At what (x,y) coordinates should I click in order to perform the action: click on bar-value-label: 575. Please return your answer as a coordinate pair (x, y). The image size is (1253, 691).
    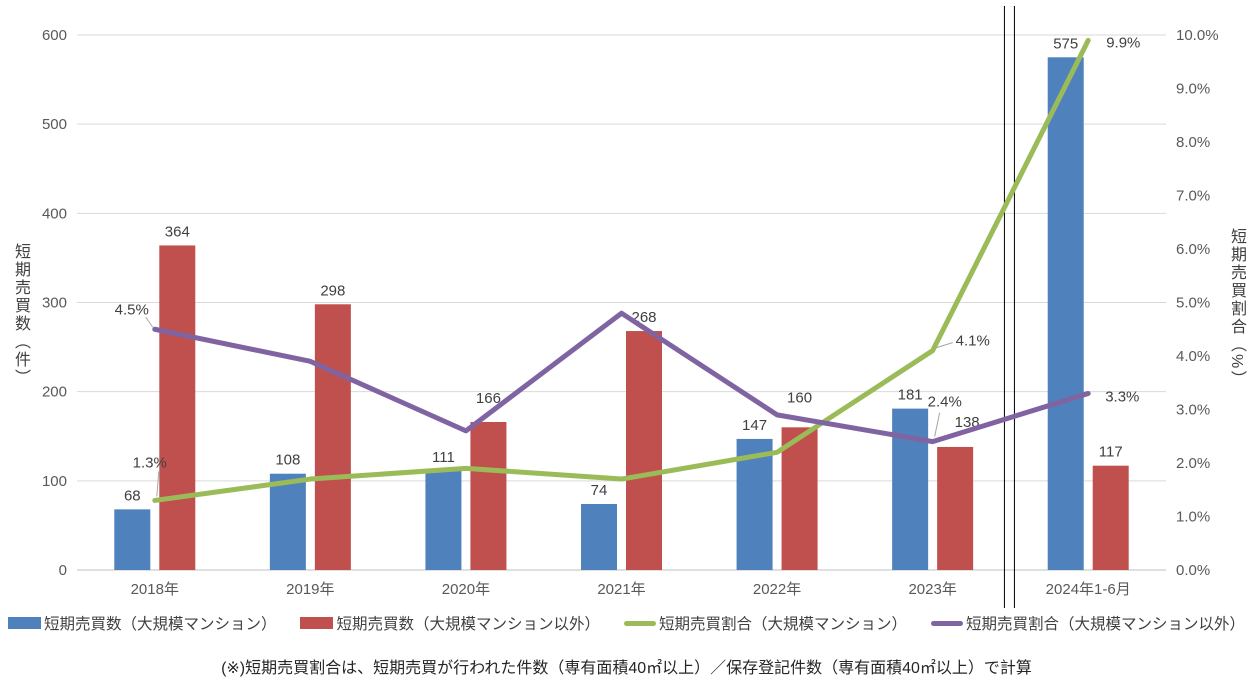
    Looking at the image, I should click on (1065, 43).